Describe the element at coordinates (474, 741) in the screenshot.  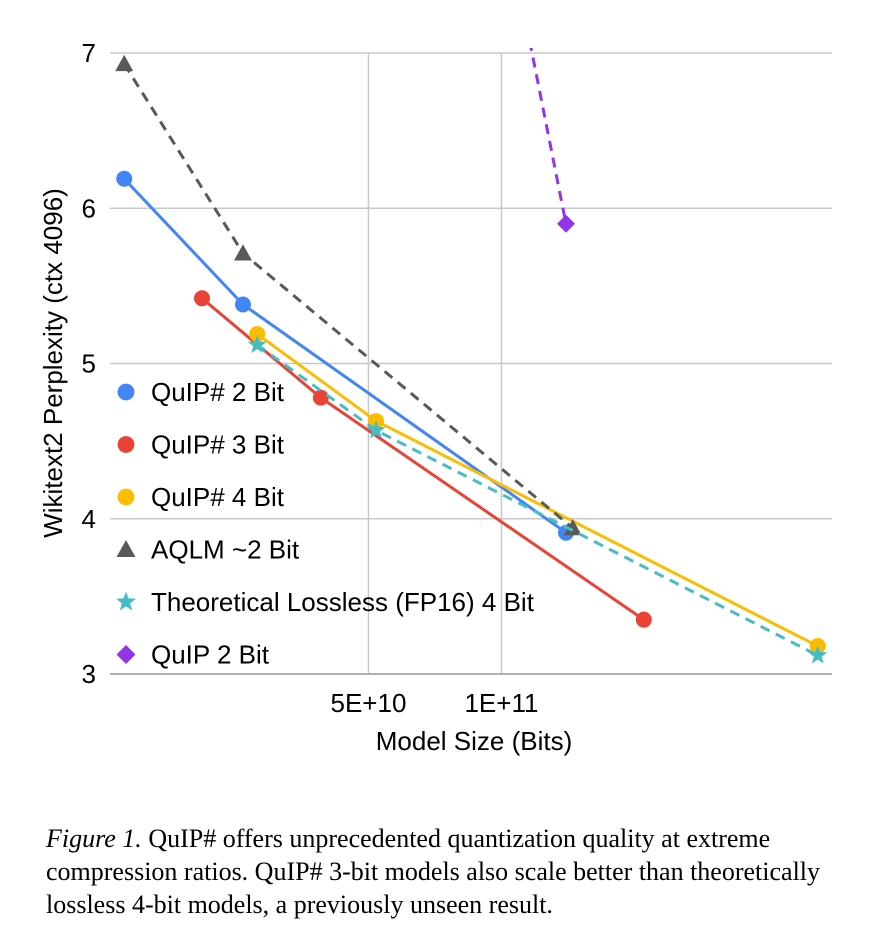
I see `x-axis-title: Model Size (Bits)` at that location.